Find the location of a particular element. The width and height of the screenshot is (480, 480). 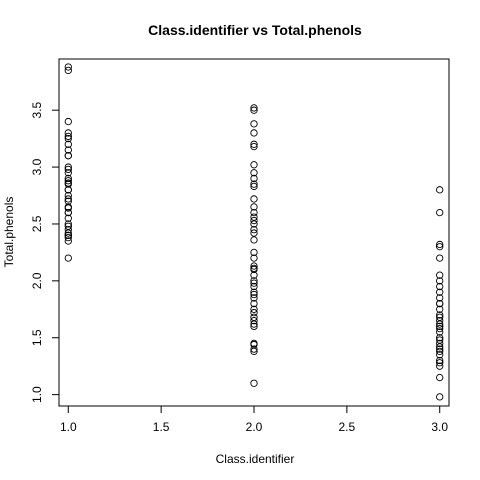

chart-title: Class.identifier vs Total.phenols is located at coordinates (255, 30).